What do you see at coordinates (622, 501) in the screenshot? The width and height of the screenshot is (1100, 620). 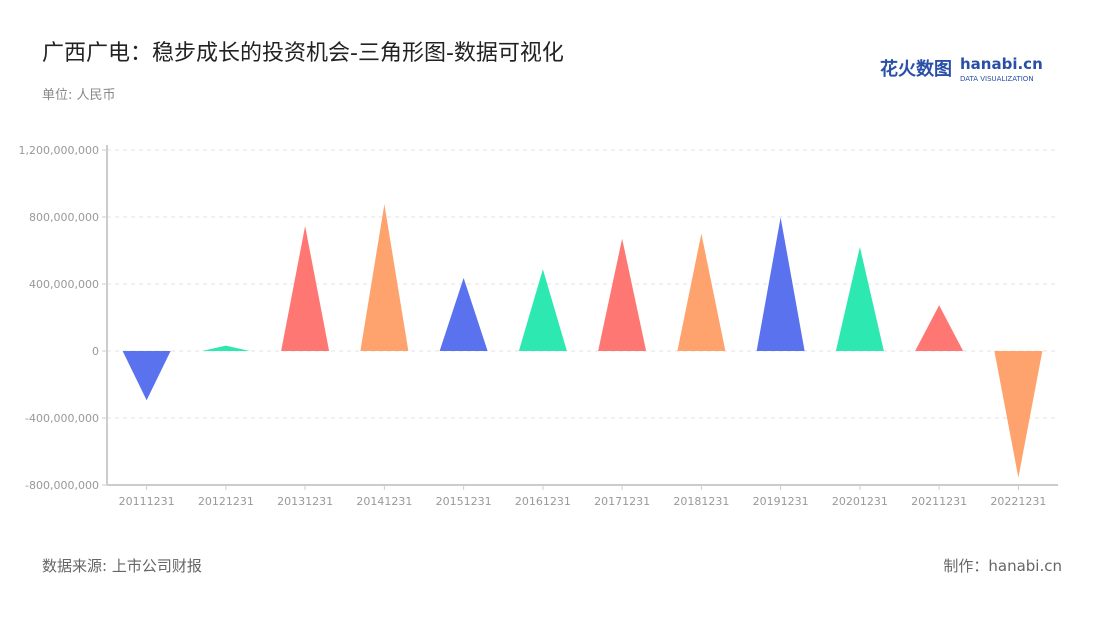 I see `x-tick-label: 20171231` at bounding box center [622, 501].